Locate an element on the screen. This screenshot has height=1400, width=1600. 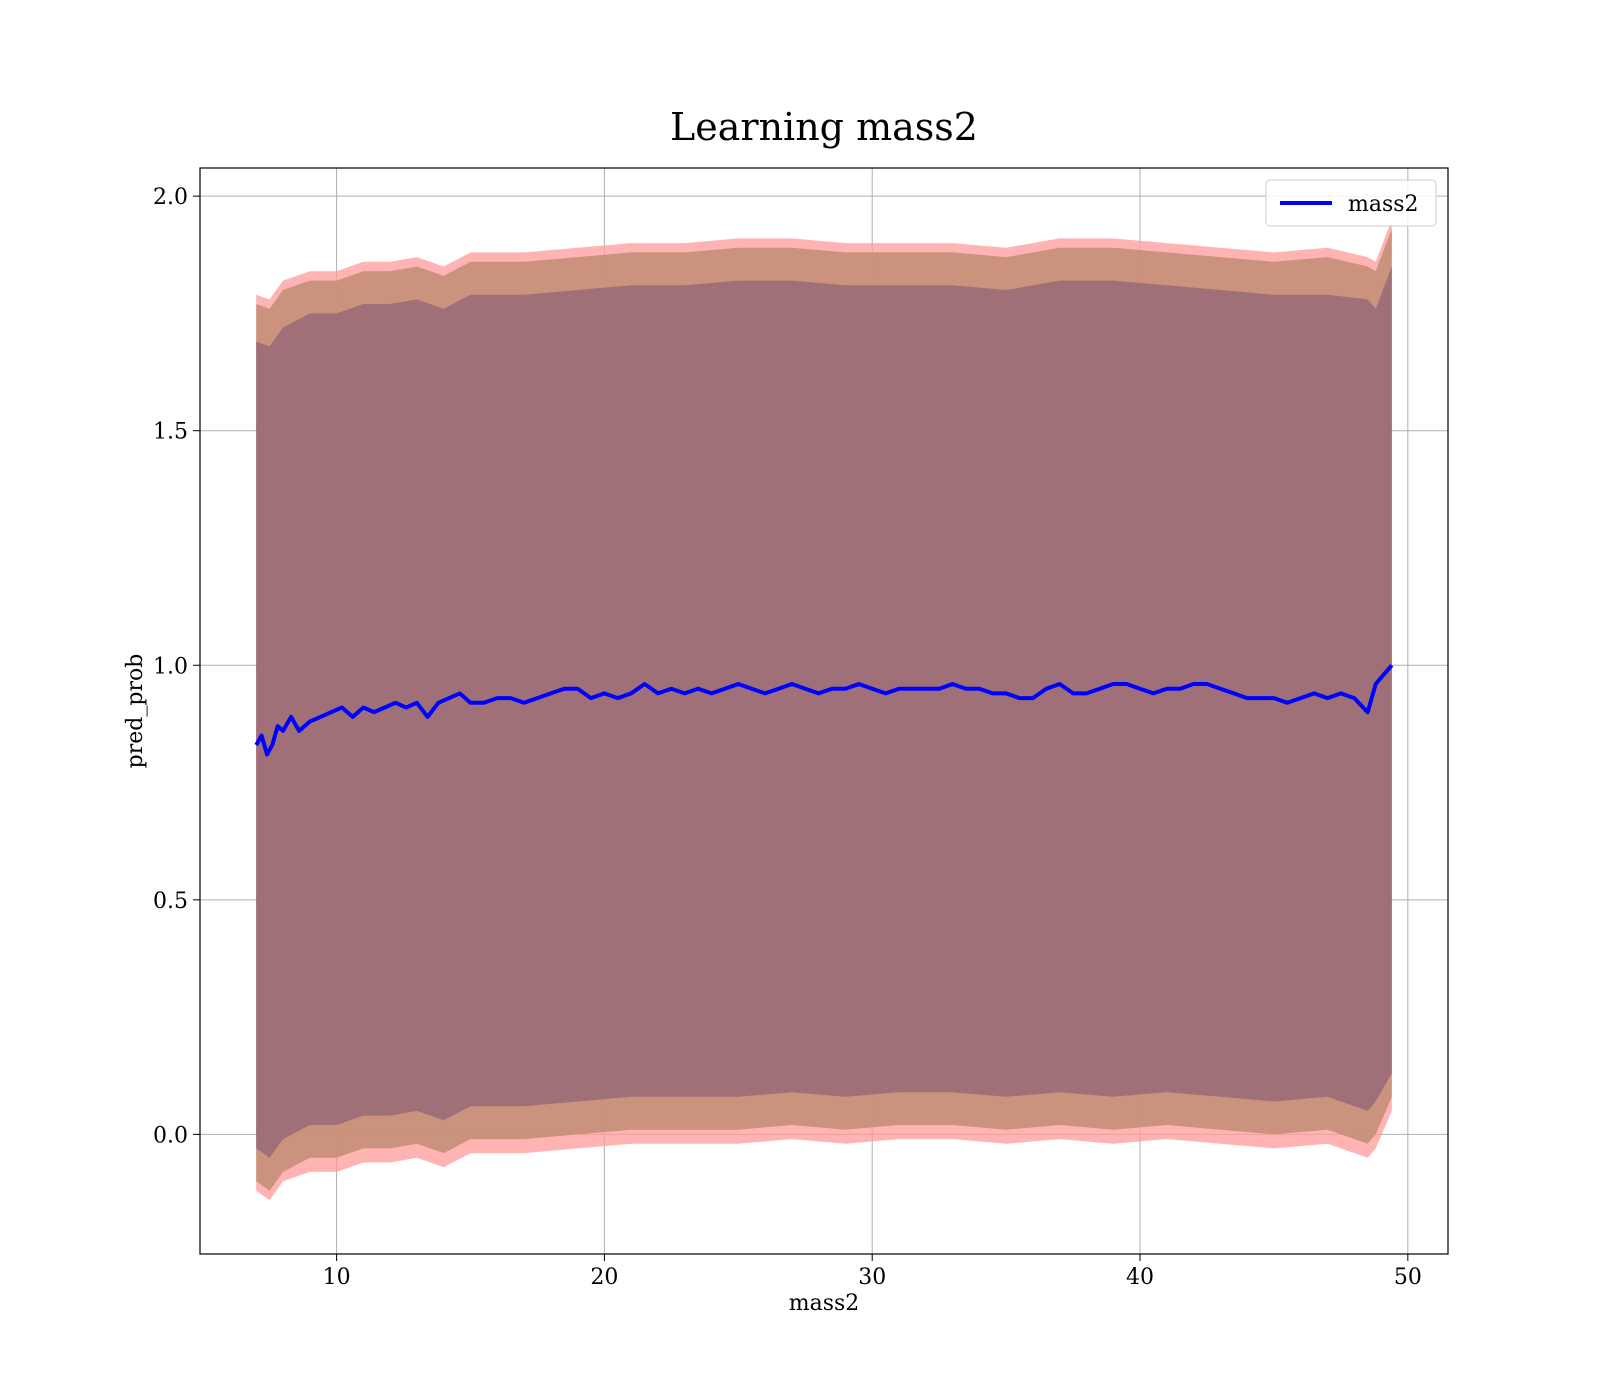
legend: mass2 is located at coordinates (1351, 203).